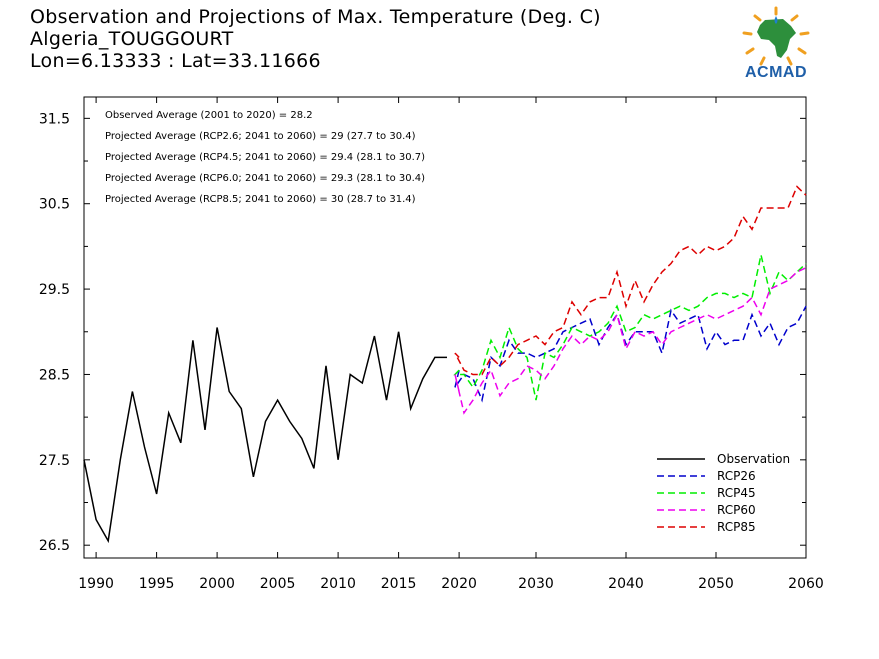  What do you see at coordinates (716, 584) in the screenshot?
I see `x-tick-label: 2050` at bounding box center [716, 584].